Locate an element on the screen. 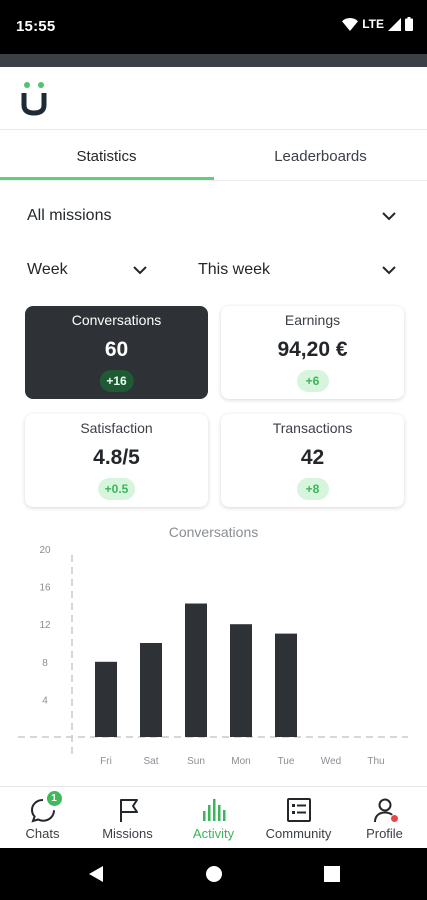  nav-label: Missions is located at coordinates (127, 833).